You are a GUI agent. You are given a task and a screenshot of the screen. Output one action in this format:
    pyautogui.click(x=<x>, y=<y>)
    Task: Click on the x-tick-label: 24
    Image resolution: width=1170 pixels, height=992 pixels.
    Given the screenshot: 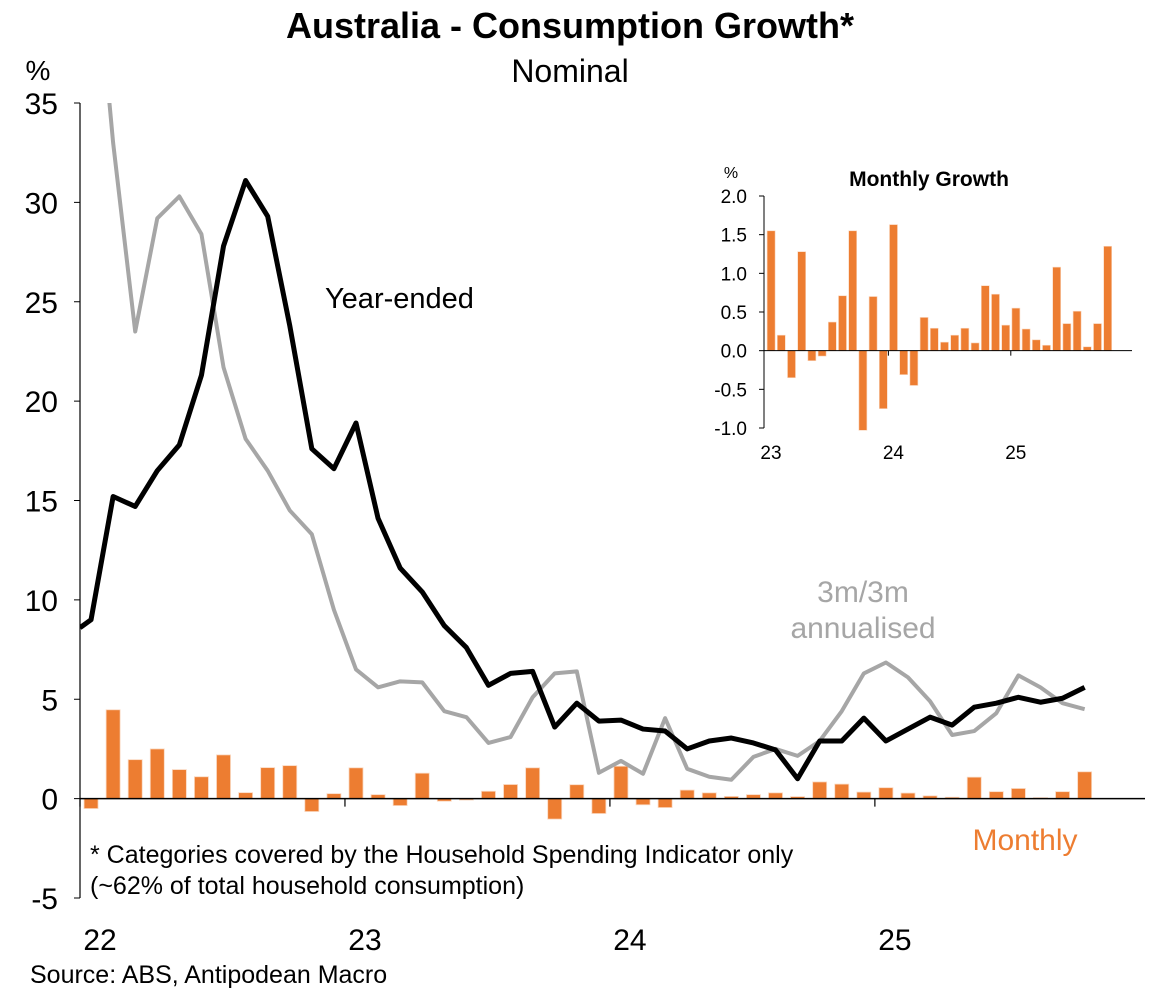 What is the action you would take?
    pyautogui.click(x=629, y=940)
    